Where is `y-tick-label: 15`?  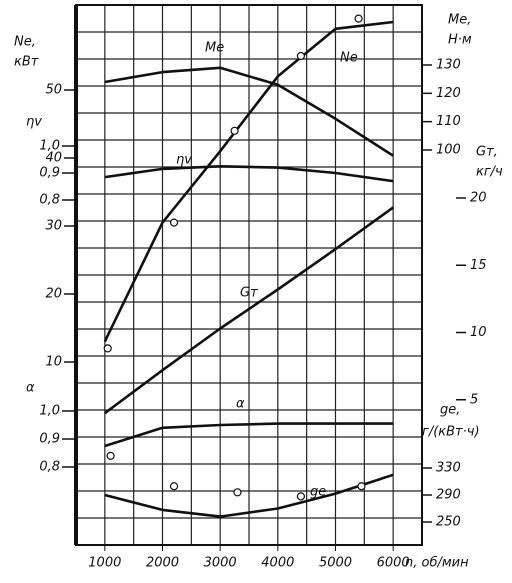
y-tick-label: 15 is located at coordinates (478, 265).